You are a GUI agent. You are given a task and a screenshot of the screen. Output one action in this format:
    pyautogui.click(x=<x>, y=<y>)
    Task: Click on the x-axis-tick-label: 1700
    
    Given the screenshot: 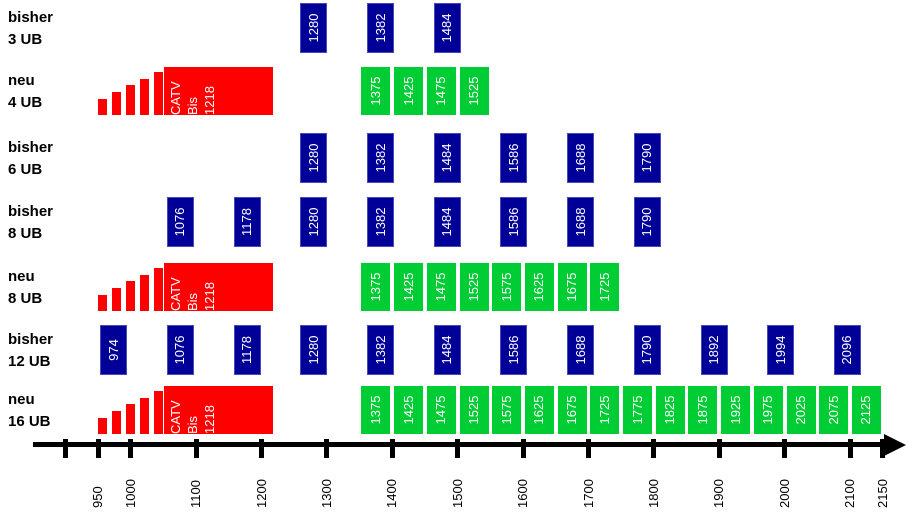 What is the action you would take?
    pyautogui.click(x=588, y=493)
    